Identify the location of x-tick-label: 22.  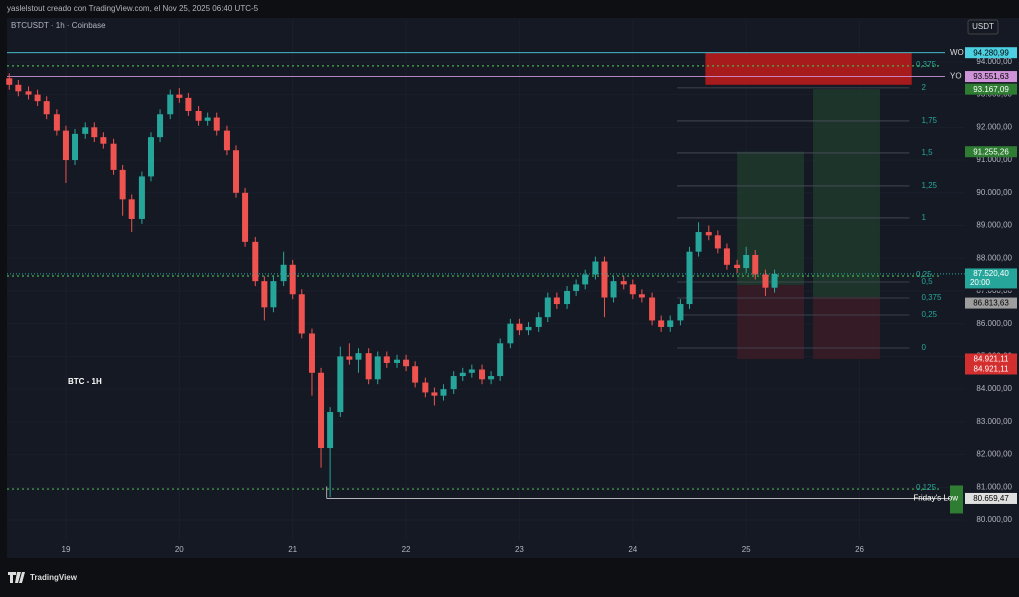
(406, 549).